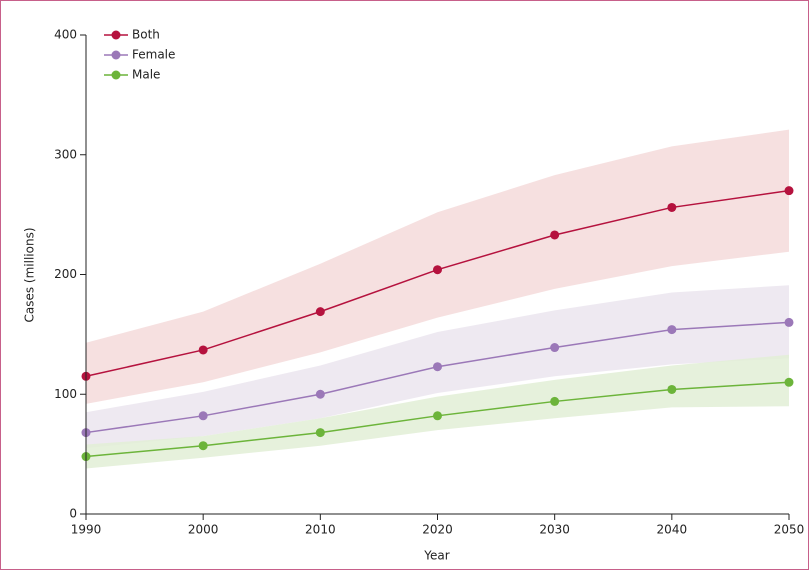 Image resolution: width=809 pixels, height=570 pixels. I want to click on x-tick-label: 2020, so click(437, 530).